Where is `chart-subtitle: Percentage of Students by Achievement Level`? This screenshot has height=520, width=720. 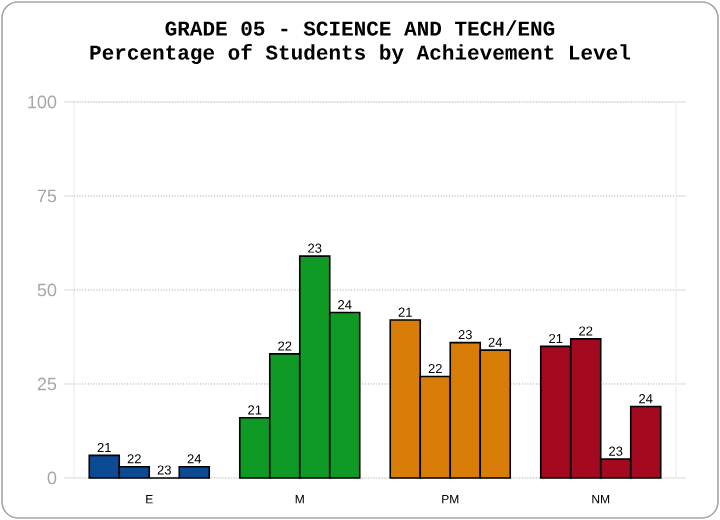 chart-subtitle: Percentage of Students by Achievement Level is located at coordinates (360, 54).